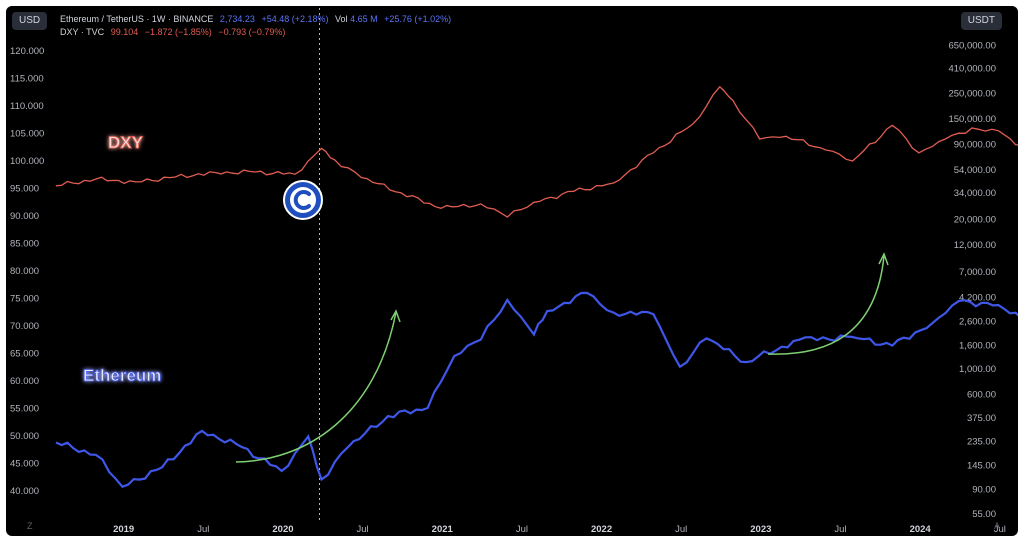  I want to click on right-axis-tick-label: 7,000.00, so click(977, 272).